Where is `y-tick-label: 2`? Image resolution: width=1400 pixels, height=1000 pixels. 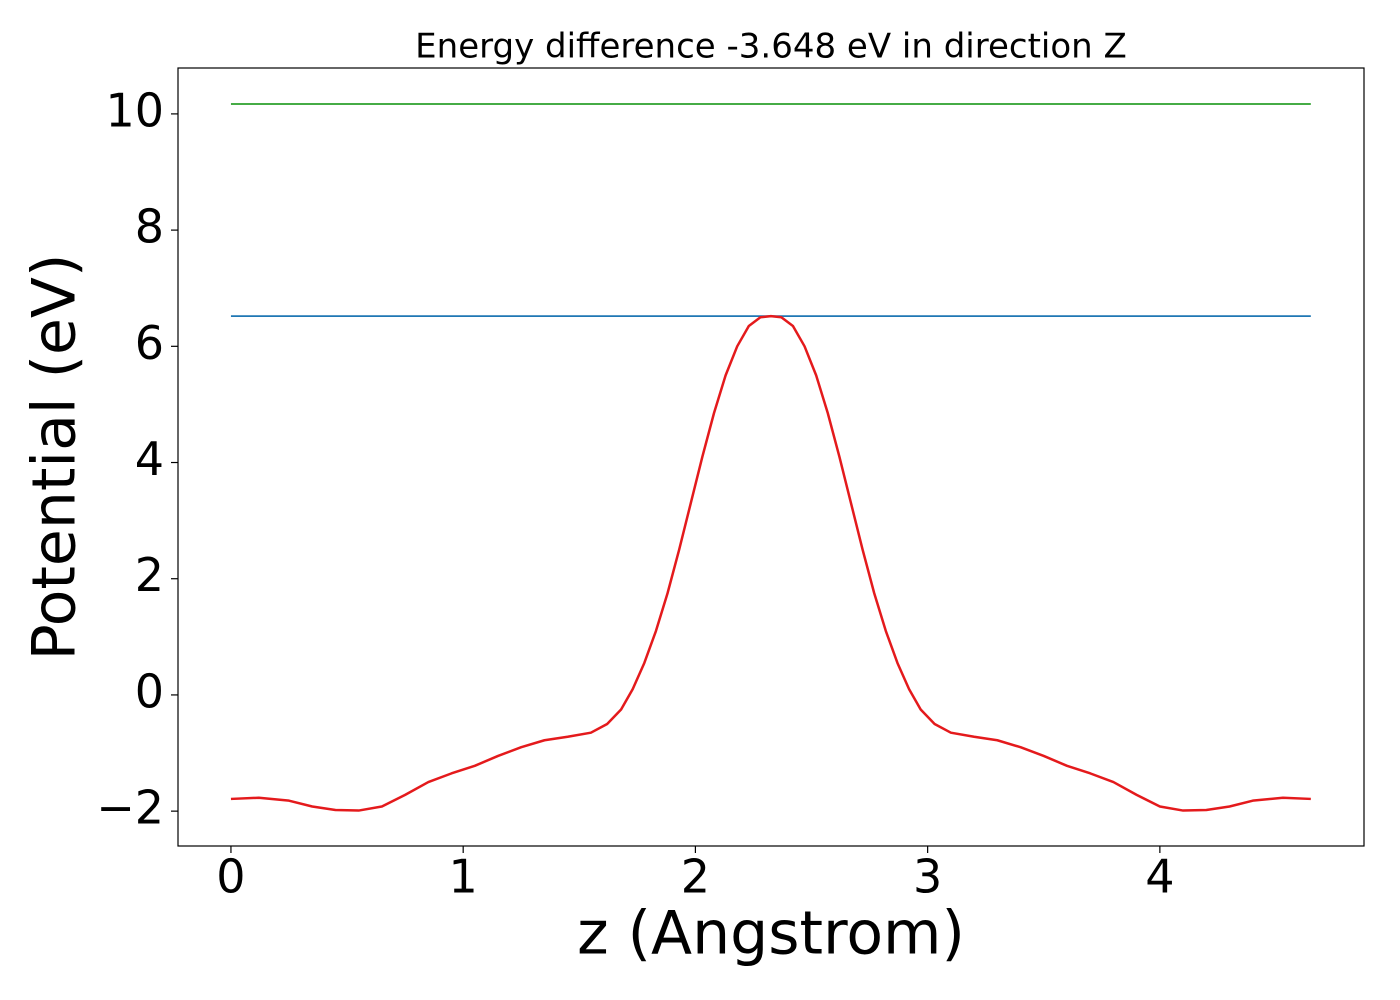 y-tick-label: 2 is located at coordinates (149, 575).